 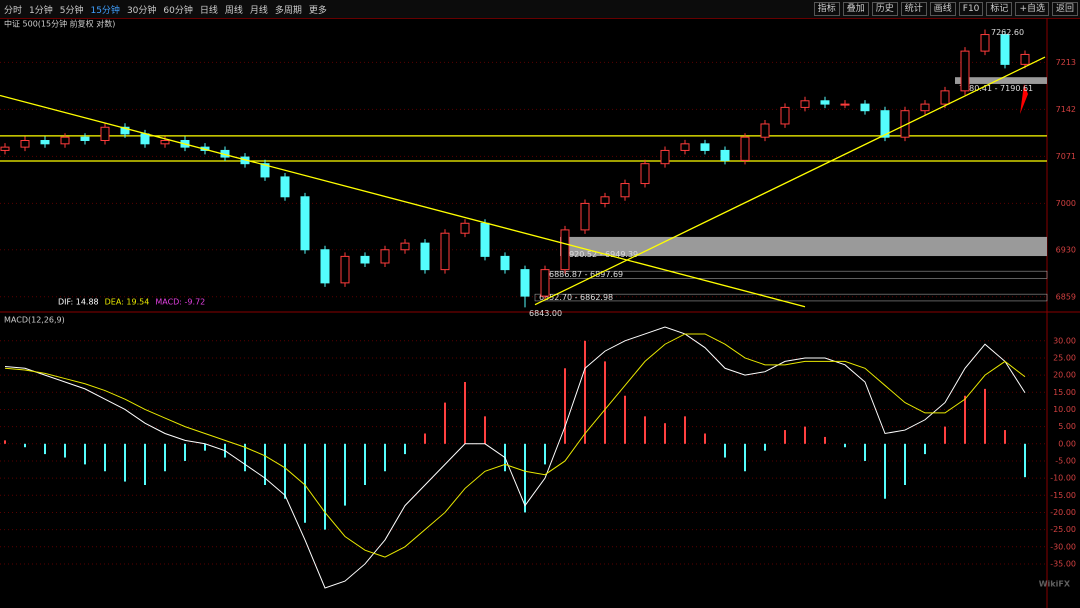 I want to click on high-label: 7262.60, so click(x=1007, y=32).